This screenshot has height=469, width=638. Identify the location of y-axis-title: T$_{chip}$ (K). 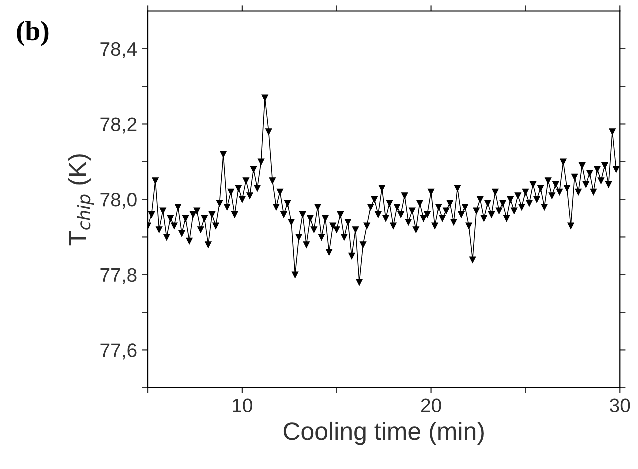
(81, 200).